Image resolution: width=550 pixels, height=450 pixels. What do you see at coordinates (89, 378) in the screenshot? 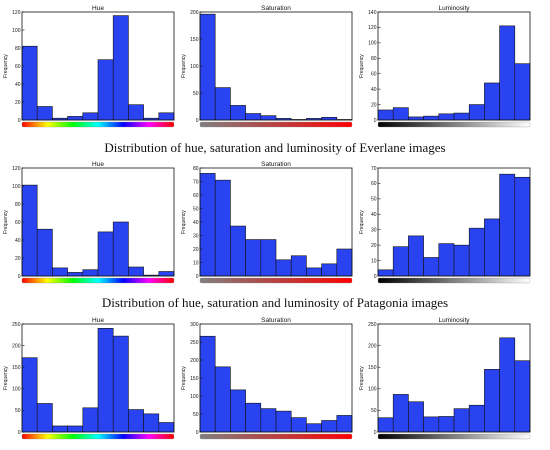
I see `hist-hue-third: Hue Frequency 0 50 100 150 200 250` at bounding box center [89, 378].